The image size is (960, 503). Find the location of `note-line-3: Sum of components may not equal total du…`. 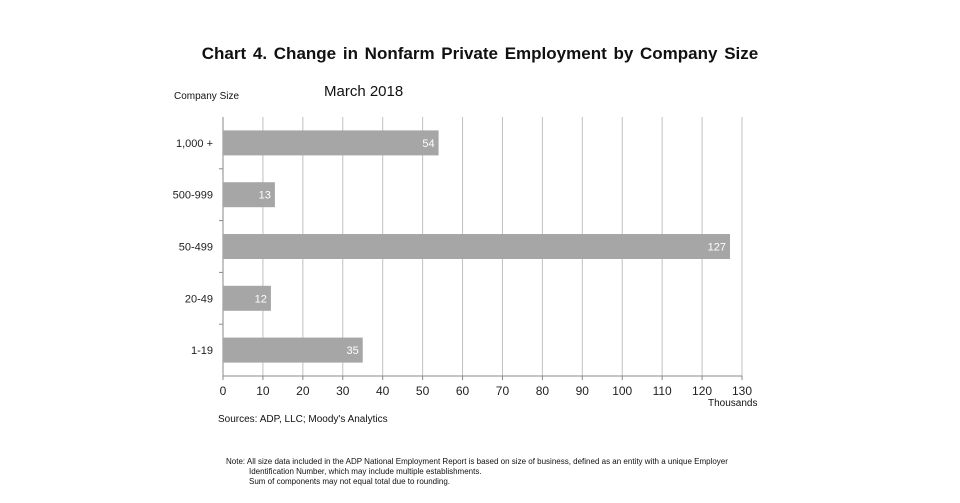

note-line-3: Sum of components may not equal total du… is located at coordinates (350, 481).